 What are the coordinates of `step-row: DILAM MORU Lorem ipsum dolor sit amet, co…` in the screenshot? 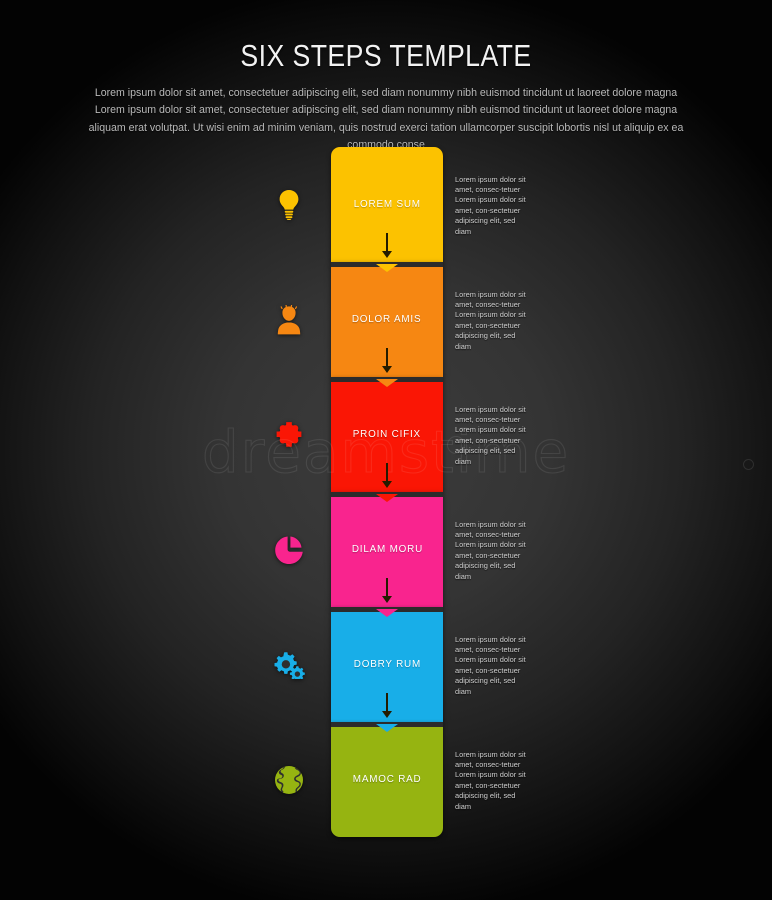 It's located at (386, 554).